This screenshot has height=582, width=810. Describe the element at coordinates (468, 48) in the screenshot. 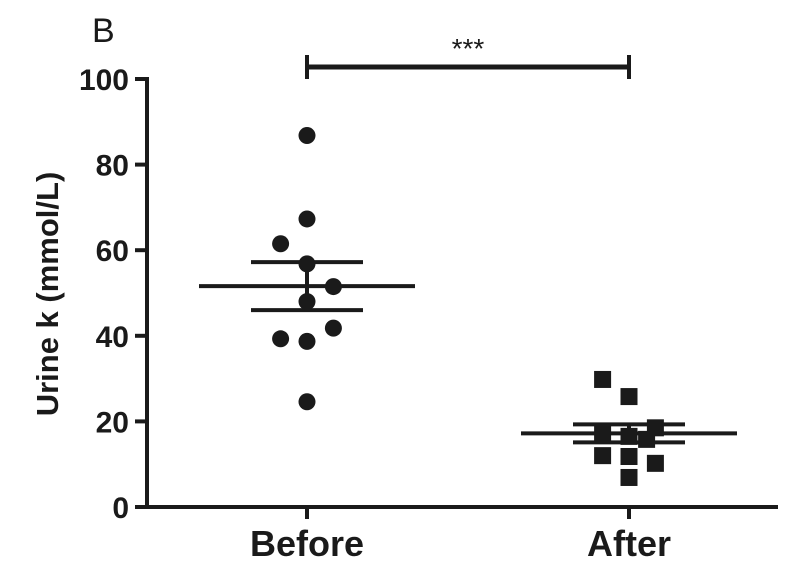

I see `significance-label: ***` at that location.